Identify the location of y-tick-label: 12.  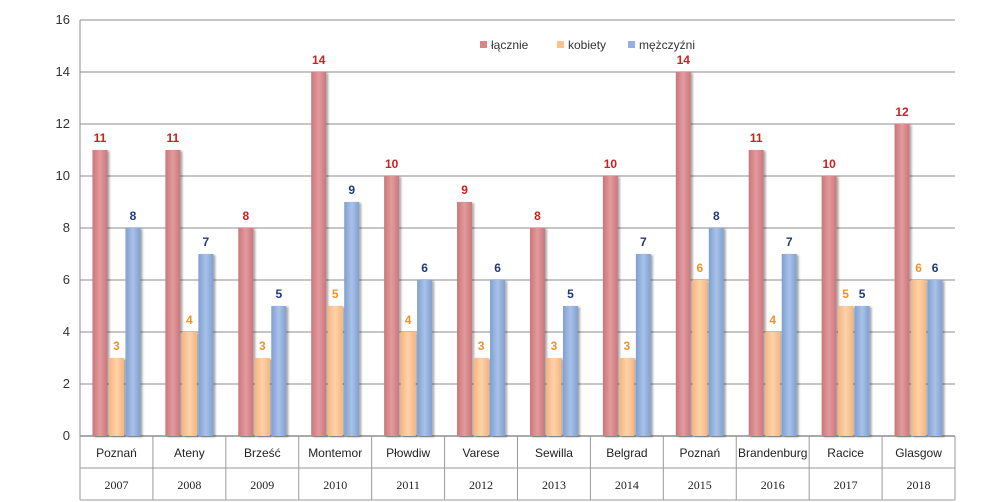
(63, 123).